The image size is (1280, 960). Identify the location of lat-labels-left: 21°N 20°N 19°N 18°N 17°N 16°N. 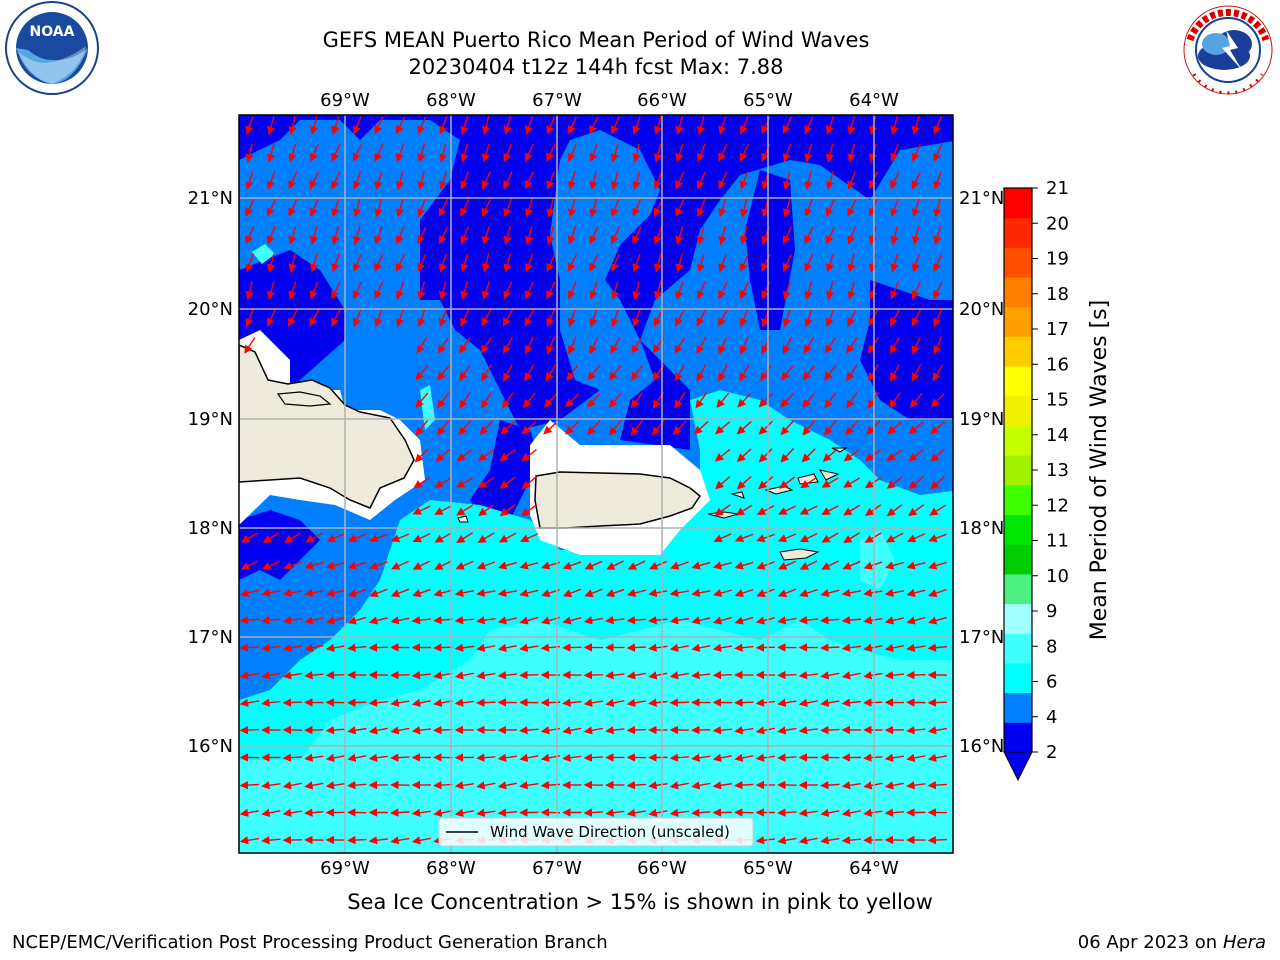
(210, 472).